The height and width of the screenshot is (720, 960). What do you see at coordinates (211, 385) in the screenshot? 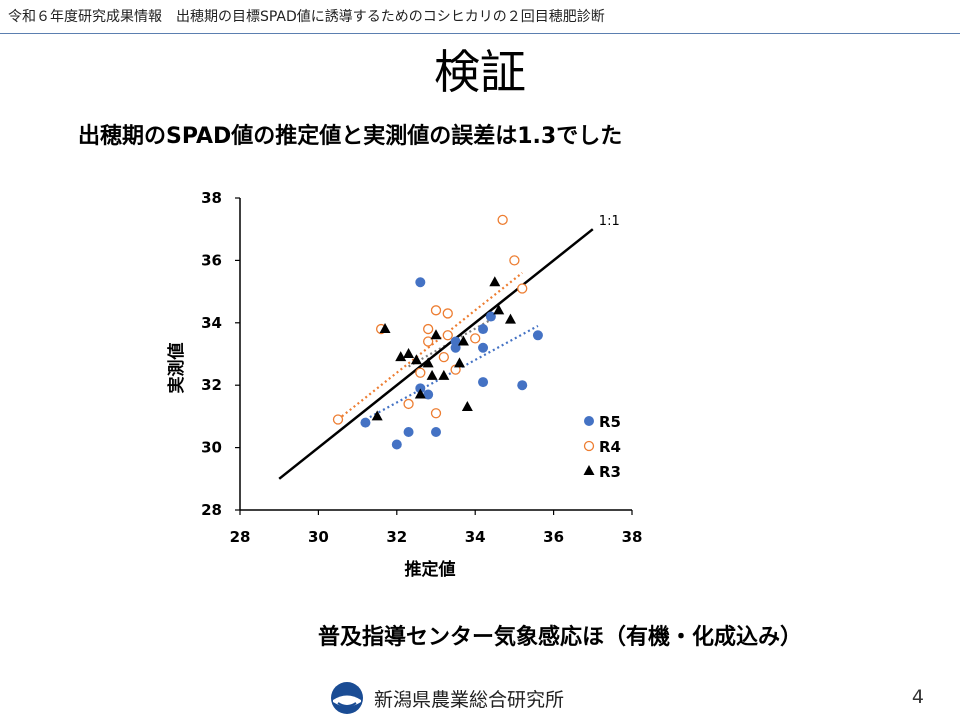
I see `y-tick-label: 32` at bounding box center [211, 385].